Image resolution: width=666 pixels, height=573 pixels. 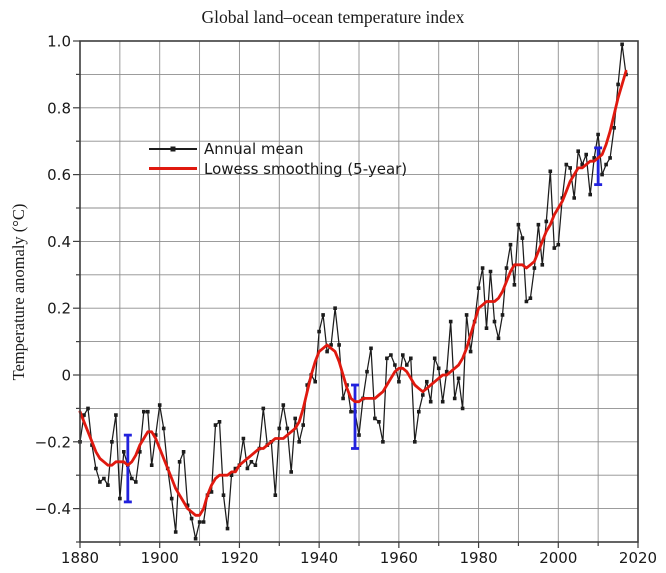 I want to click on svg-text: 1900, so click(x=160, y=558).